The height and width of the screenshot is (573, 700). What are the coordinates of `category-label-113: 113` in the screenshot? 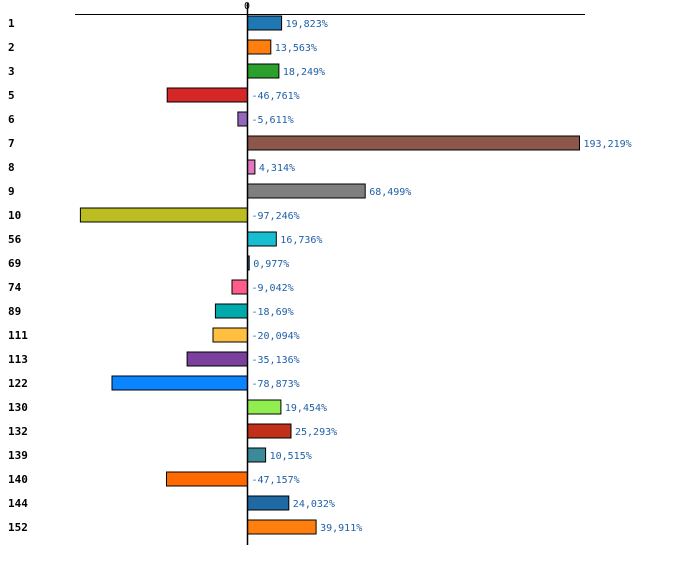 It's located at (18, 359).